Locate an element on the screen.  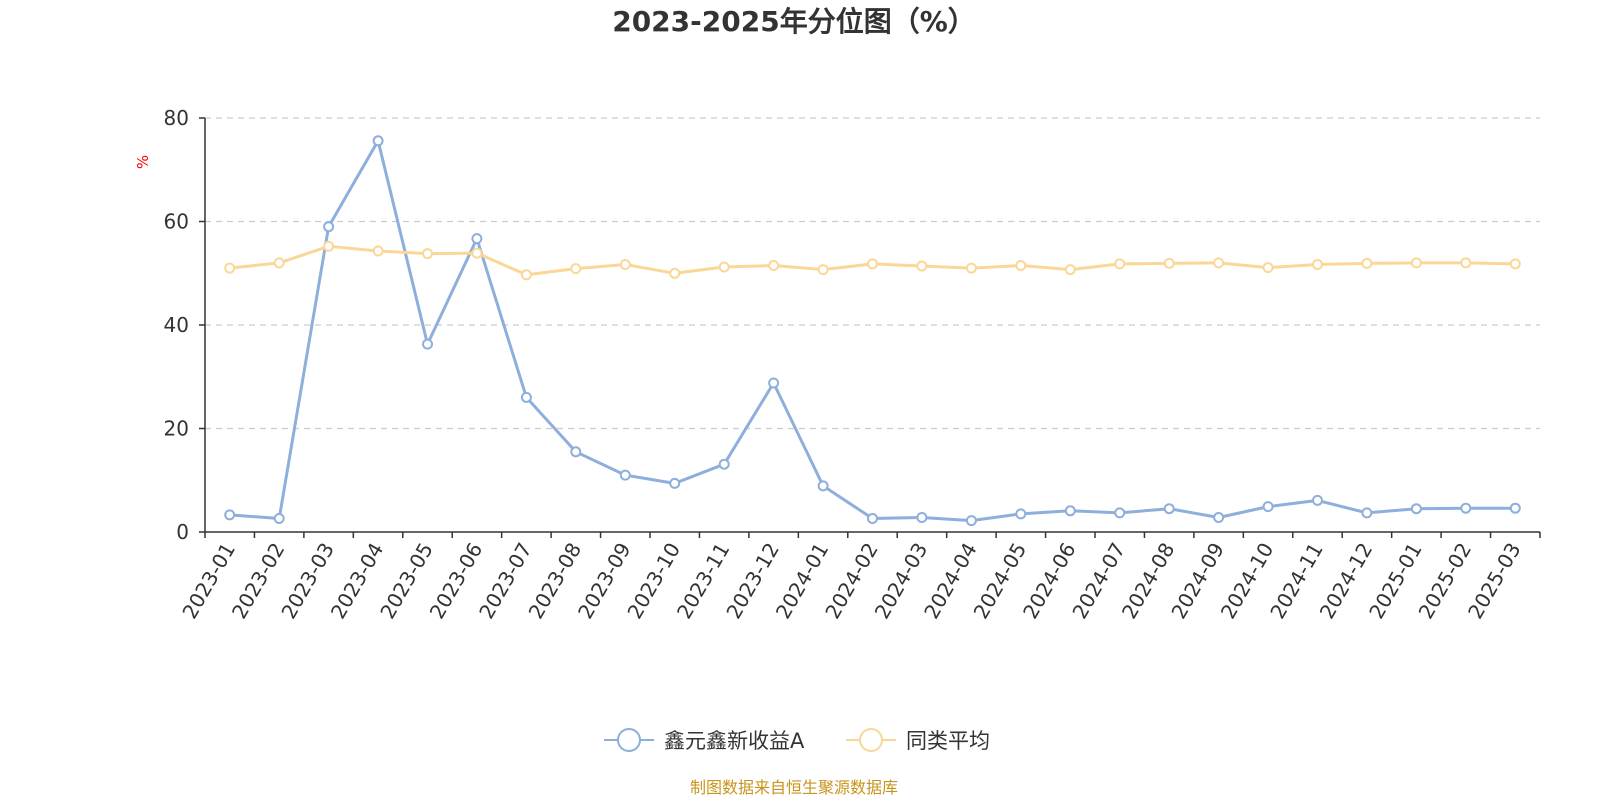
legend: 鑫元鑫新收益A 同类平均 is located at coordinates (797, 740).